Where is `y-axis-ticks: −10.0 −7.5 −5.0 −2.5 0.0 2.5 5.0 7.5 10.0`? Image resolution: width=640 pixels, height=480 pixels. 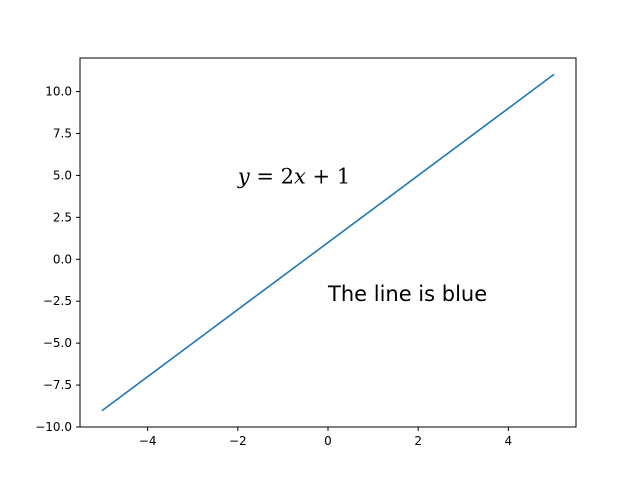
y-axis-ticks: −10.0 −7.5 −5.0 −2.5 0.0 2.5 5.0 7.5 10.0 is located at coordinates (57, 259).